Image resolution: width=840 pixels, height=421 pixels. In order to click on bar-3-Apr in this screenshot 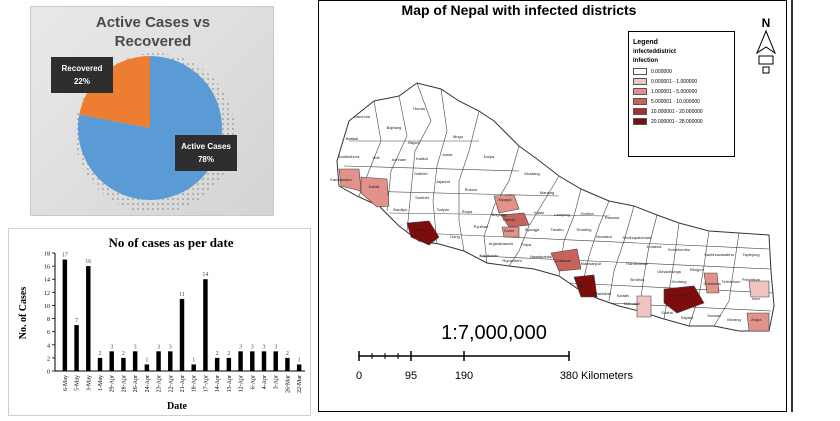, I will do `click(275, 361)`.